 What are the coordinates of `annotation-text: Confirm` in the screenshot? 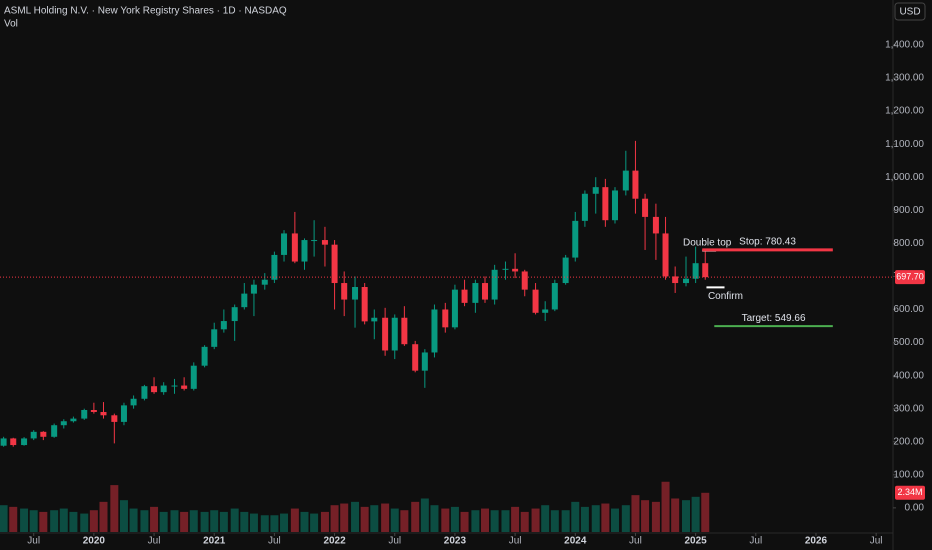 It's located at (725, 296).